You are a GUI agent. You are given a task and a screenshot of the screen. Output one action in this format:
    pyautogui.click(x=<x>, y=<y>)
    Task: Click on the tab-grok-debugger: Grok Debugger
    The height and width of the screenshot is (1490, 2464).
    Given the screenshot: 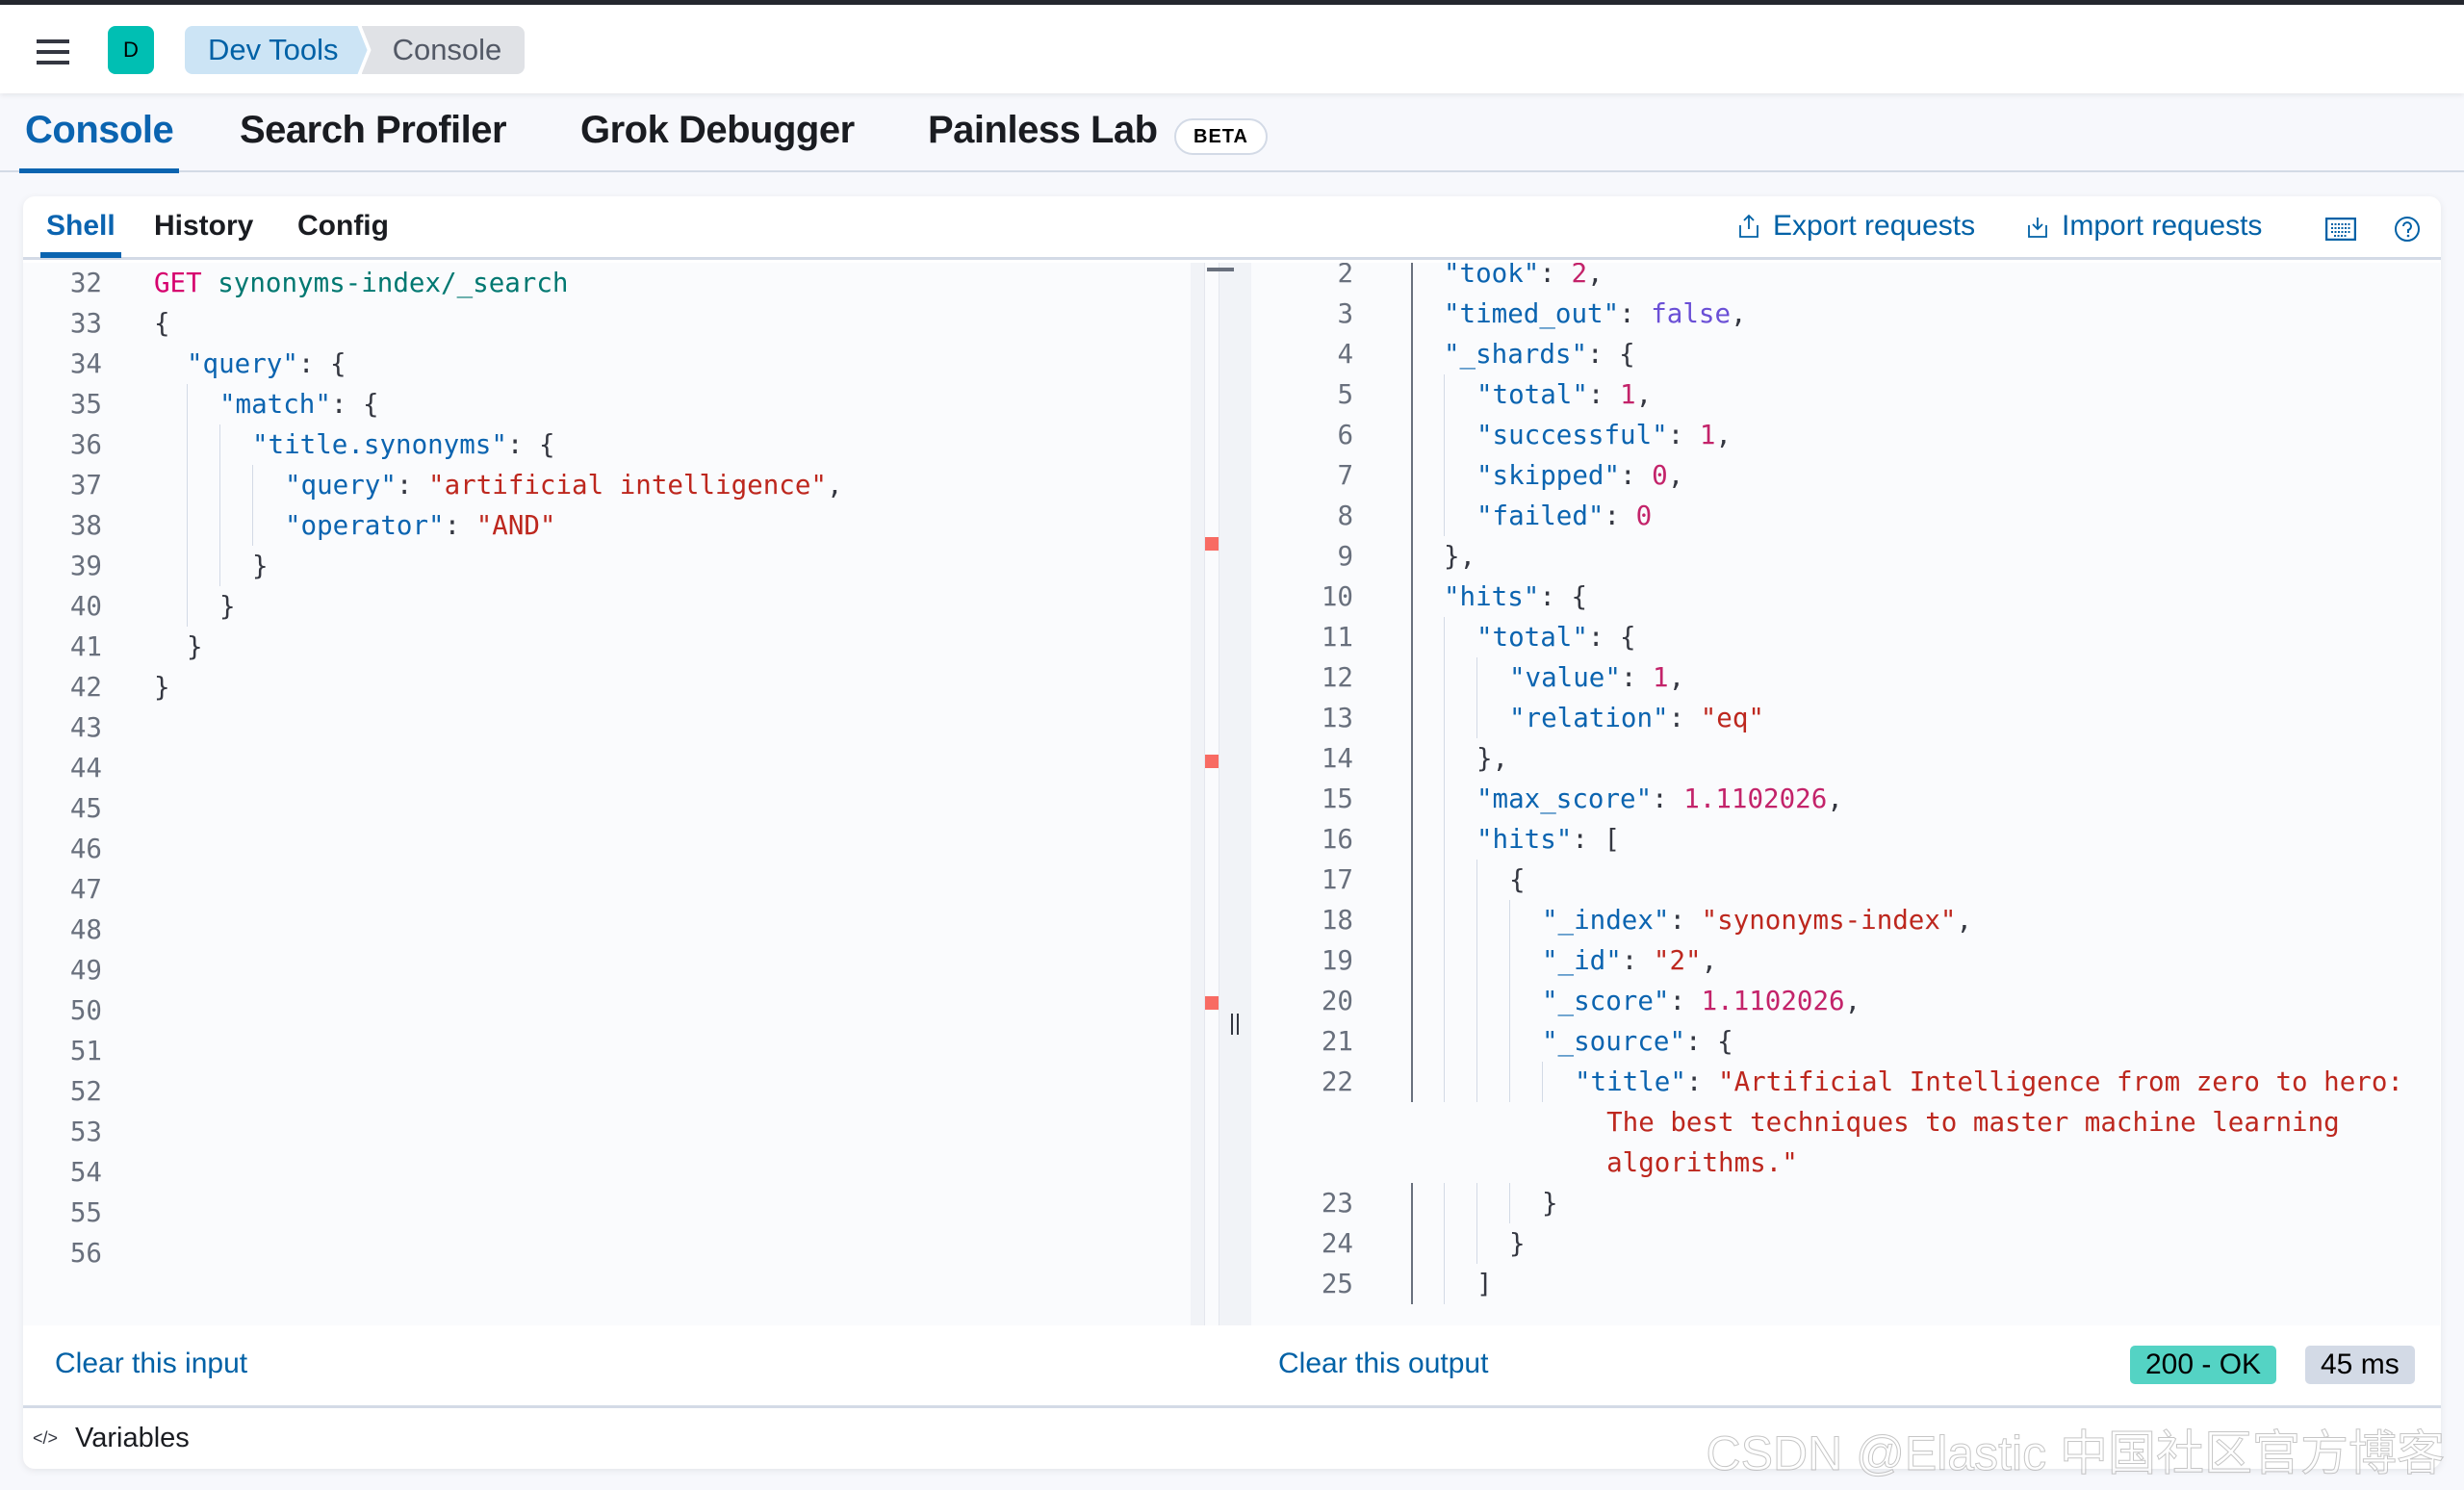 What is the action you would take?
    pyautogui.click(x=717, y=130)
    